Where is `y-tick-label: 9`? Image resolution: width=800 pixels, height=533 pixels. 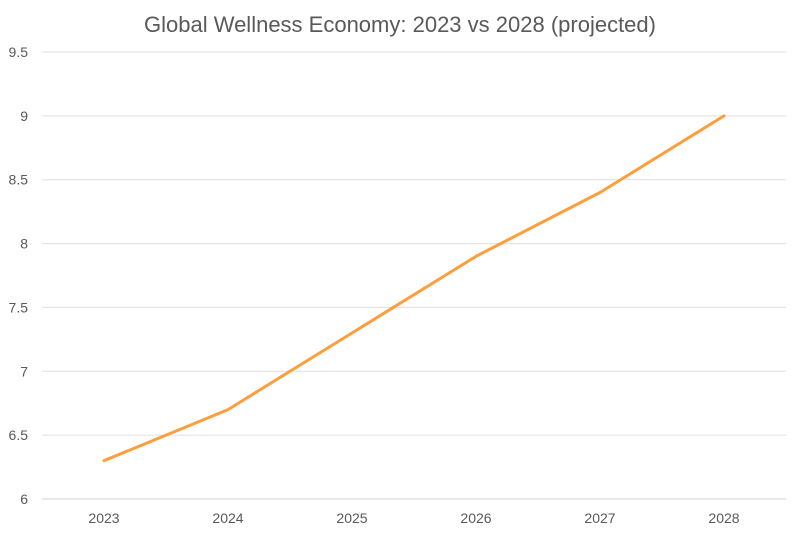
y-tick-label: 9 is located at coordinates (24, 116).